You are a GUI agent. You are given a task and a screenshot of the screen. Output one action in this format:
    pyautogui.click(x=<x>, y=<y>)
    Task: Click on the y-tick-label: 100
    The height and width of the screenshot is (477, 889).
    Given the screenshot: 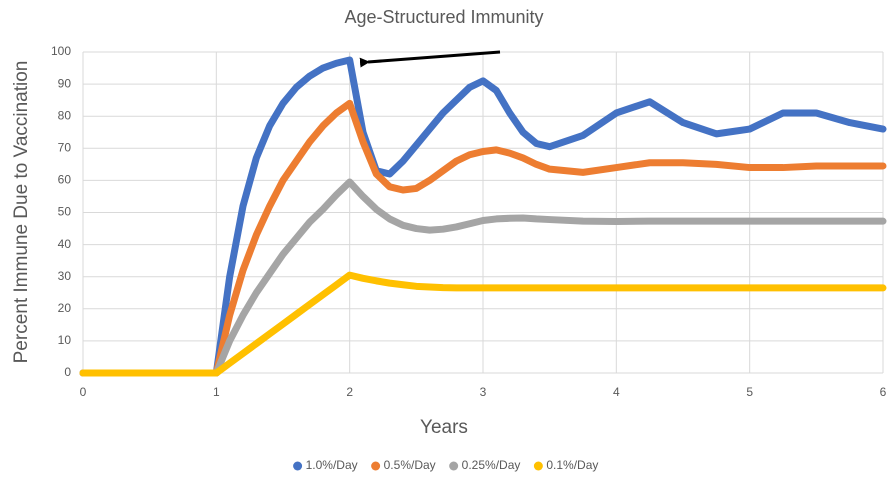 What is the action you would take?
    pyautogui.click(x=61, y=51)
    